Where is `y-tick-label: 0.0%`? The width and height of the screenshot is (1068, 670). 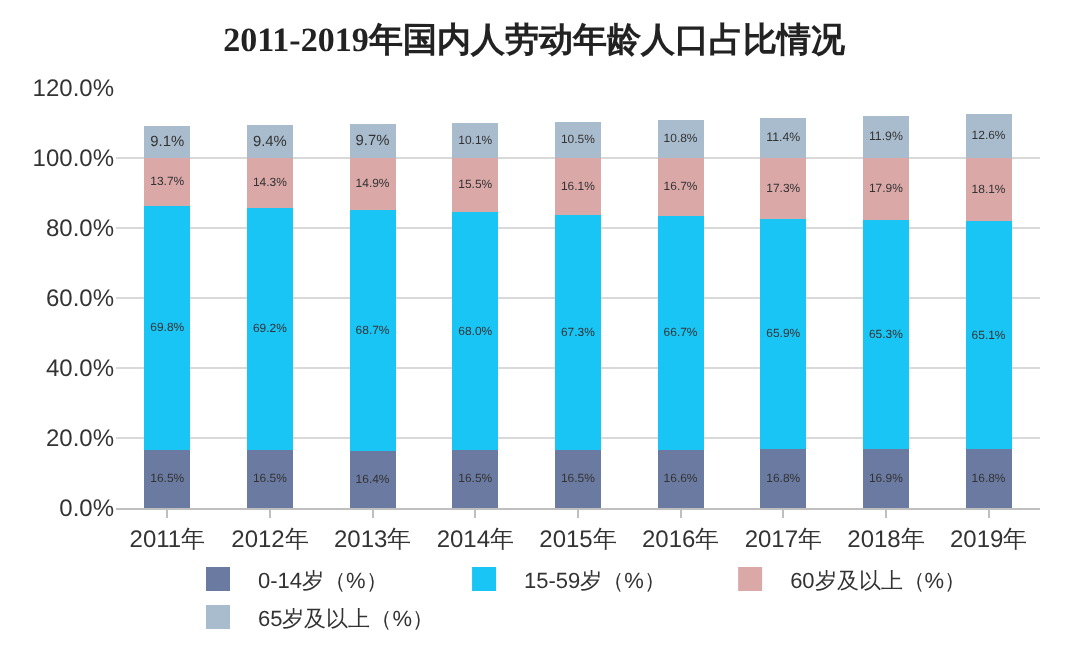
y-tick-label: 0.0% is located at coordinates (87, 508).